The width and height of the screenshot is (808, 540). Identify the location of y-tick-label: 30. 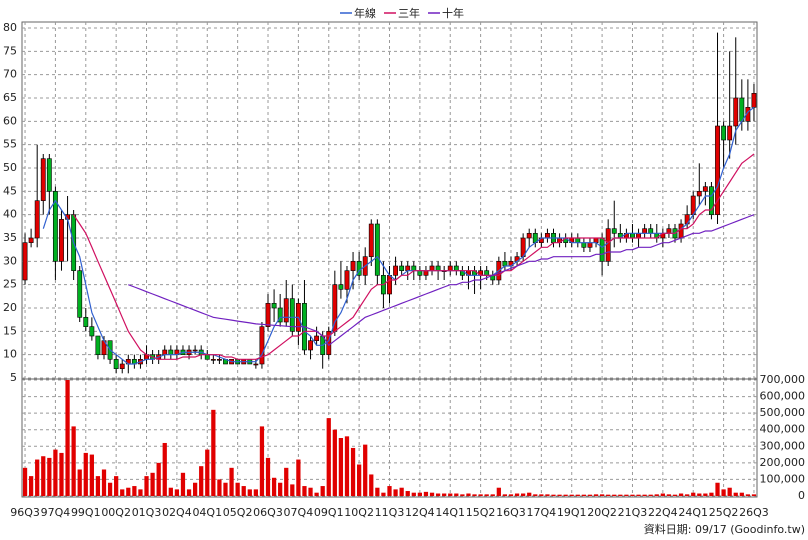
(10, 260).